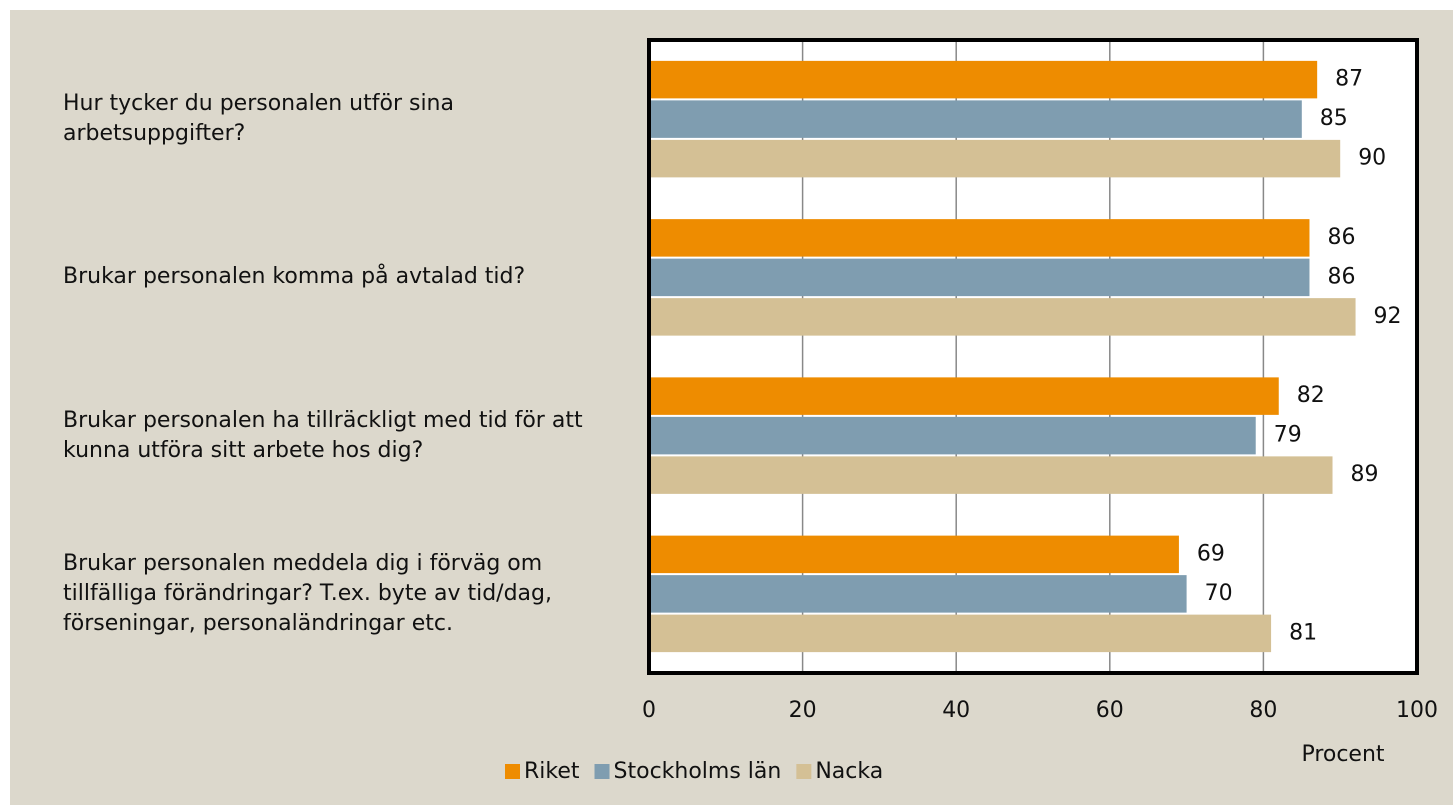 The width and height of the screenshot is (1453, 805). I want to click on x-tick-label: 80, so click(1263, 710).